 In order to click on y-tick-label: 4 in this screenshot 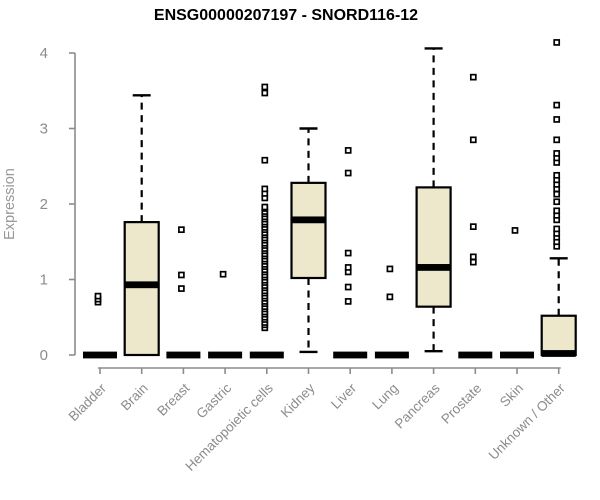, I will do `click(44, 53)`.